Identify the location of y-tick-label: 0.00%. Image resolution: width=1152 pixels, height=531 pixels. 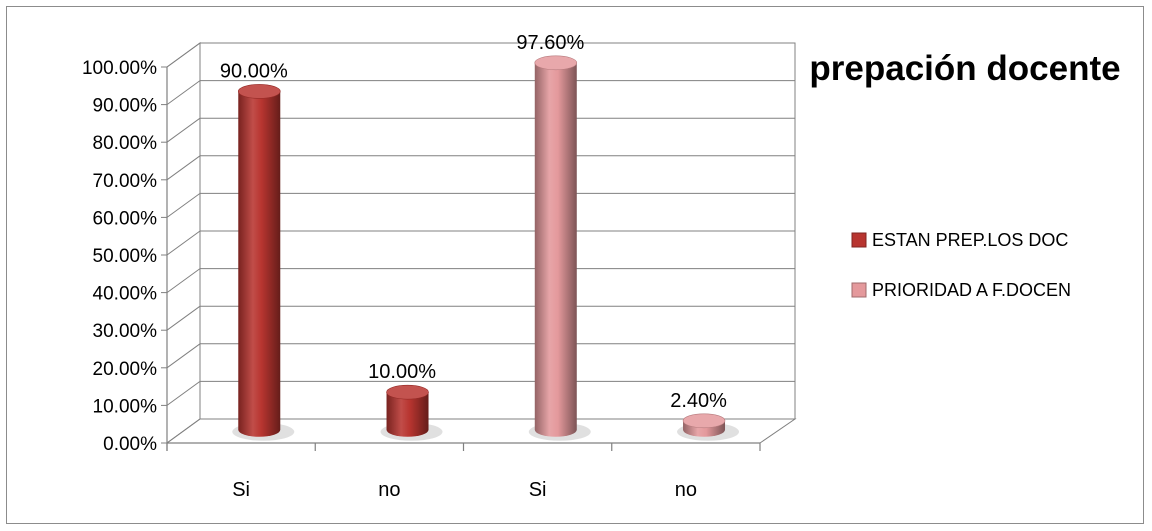
(130, 444).